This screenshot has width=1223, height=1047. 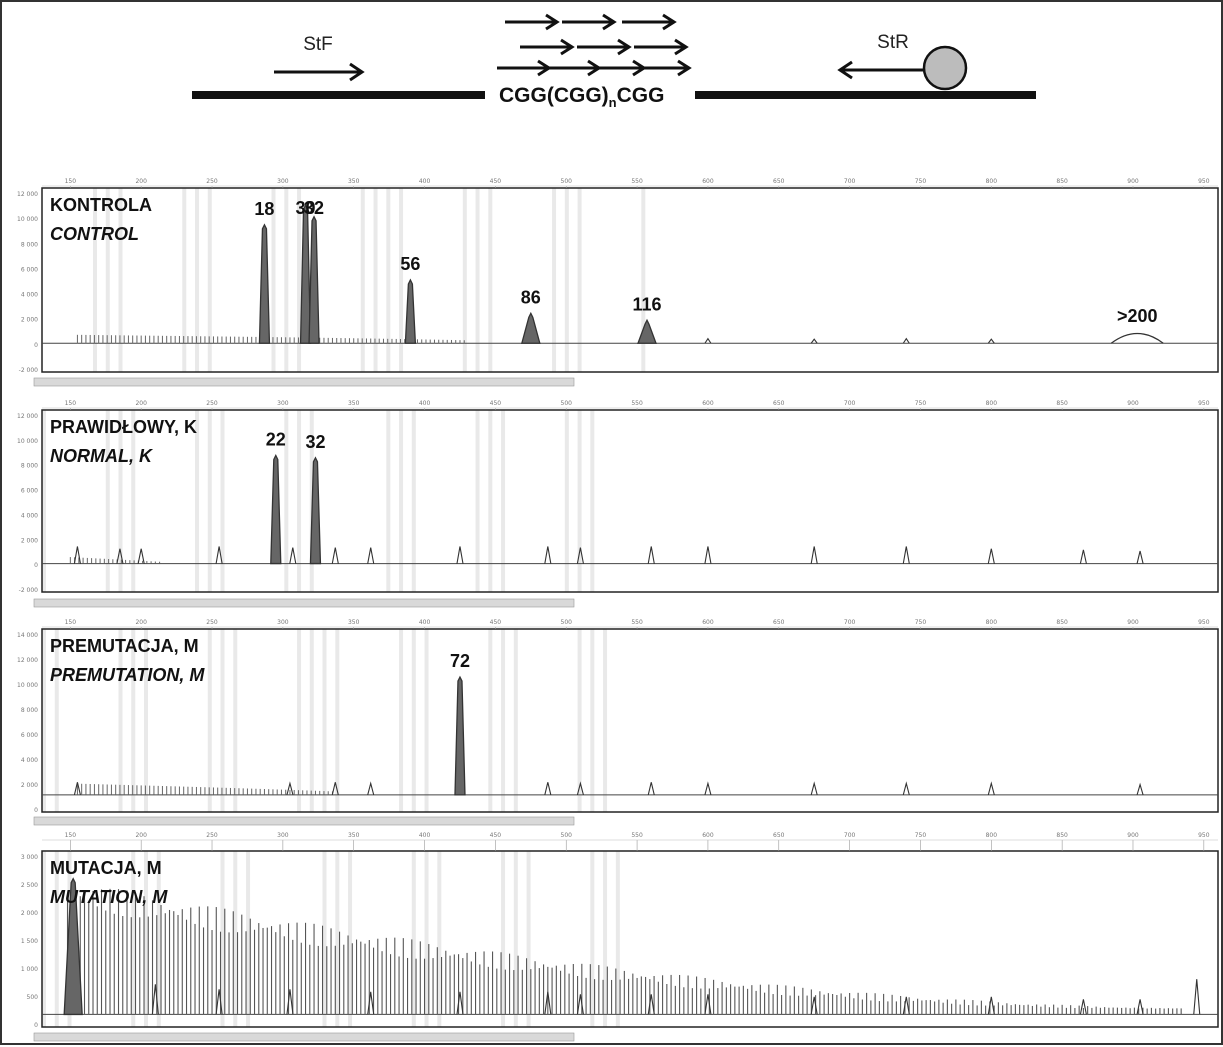 What do you see at coordinates (29, 295) in the screenshot?
I see `y-tick-label: 4 000` at bounding box center [29, 295].